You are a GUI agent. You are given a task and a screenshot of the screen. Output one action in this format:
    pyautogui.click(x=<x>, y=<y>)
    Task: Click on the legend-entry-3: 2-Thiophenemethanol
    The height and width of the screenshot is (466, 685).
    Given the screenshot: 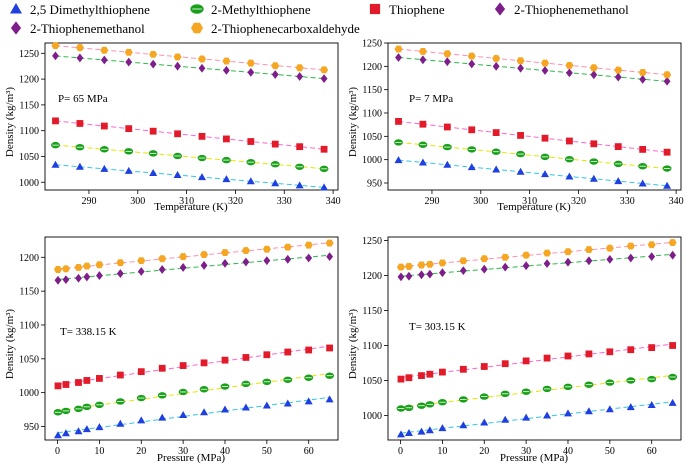 What is the action you would take?
    pyautogui.click(x=561, y=9)
    